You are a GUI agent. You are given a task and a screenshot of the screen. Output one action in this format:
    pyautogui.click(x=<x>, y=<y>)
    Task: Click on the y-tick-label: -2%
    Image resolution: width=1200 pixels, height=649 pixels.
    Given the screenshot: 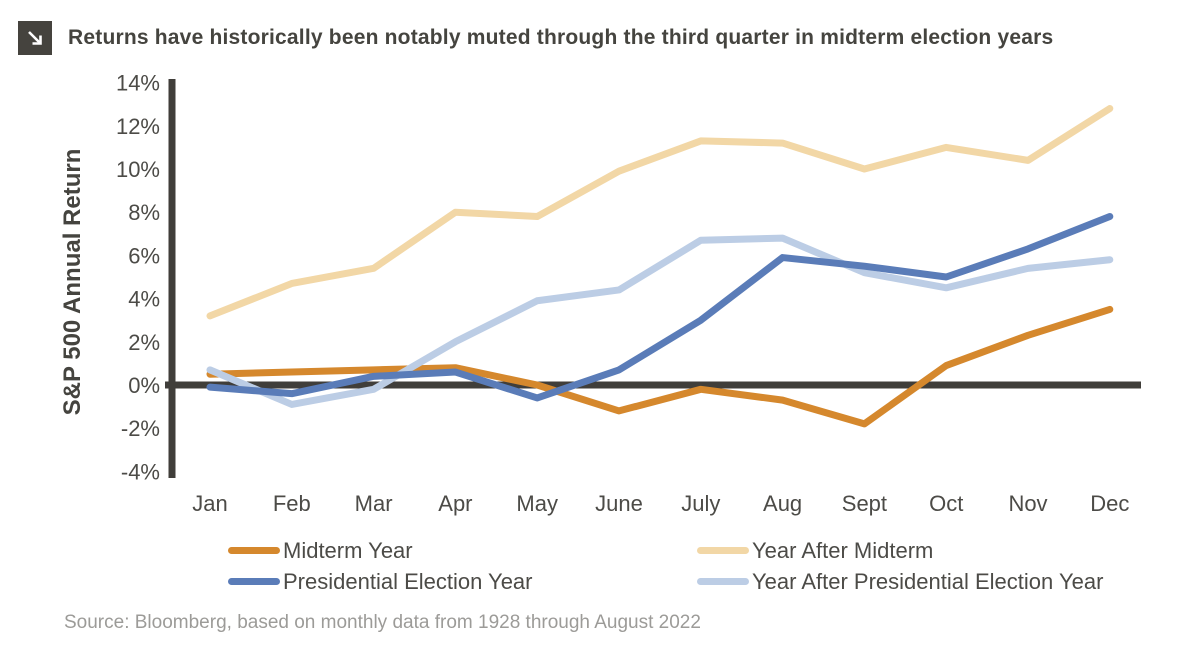 What is the action you would take?
    pyautogui.click(x=140, y=428)
    